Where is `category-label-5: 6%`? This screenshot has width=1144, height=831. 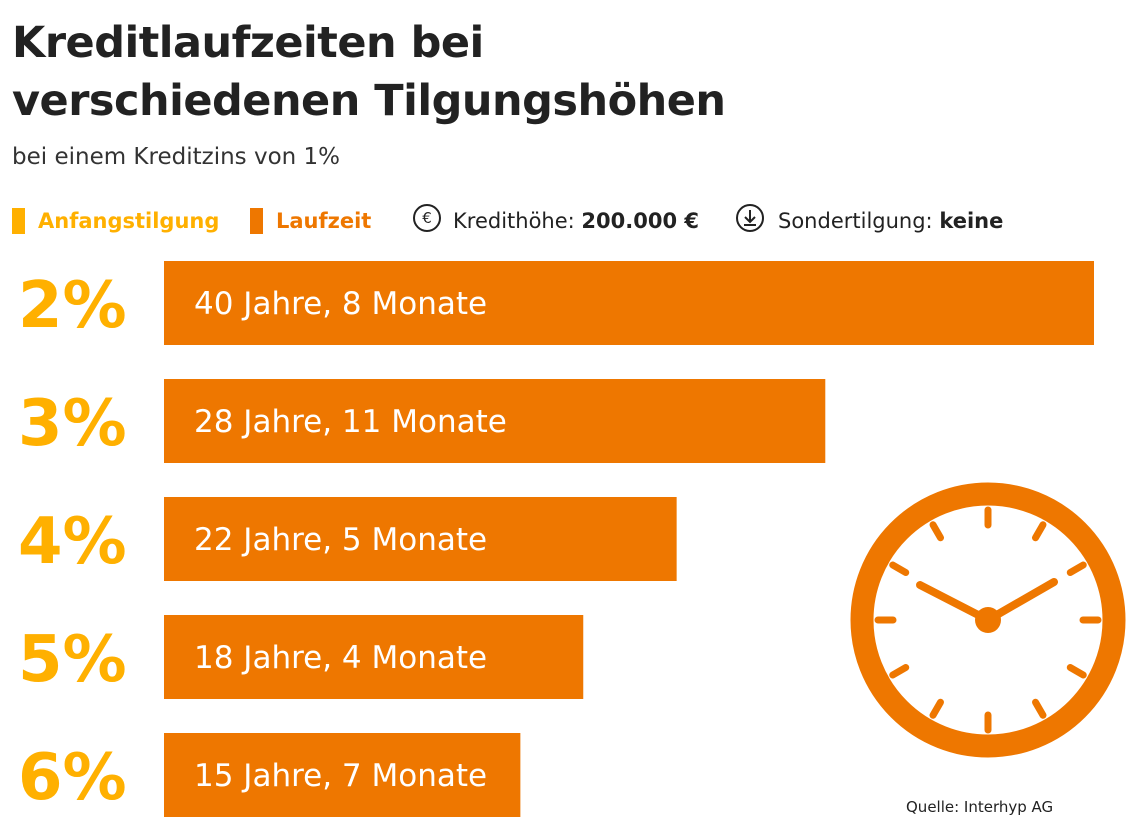 category-label-5: 6% is located at coordinates (72, 778).